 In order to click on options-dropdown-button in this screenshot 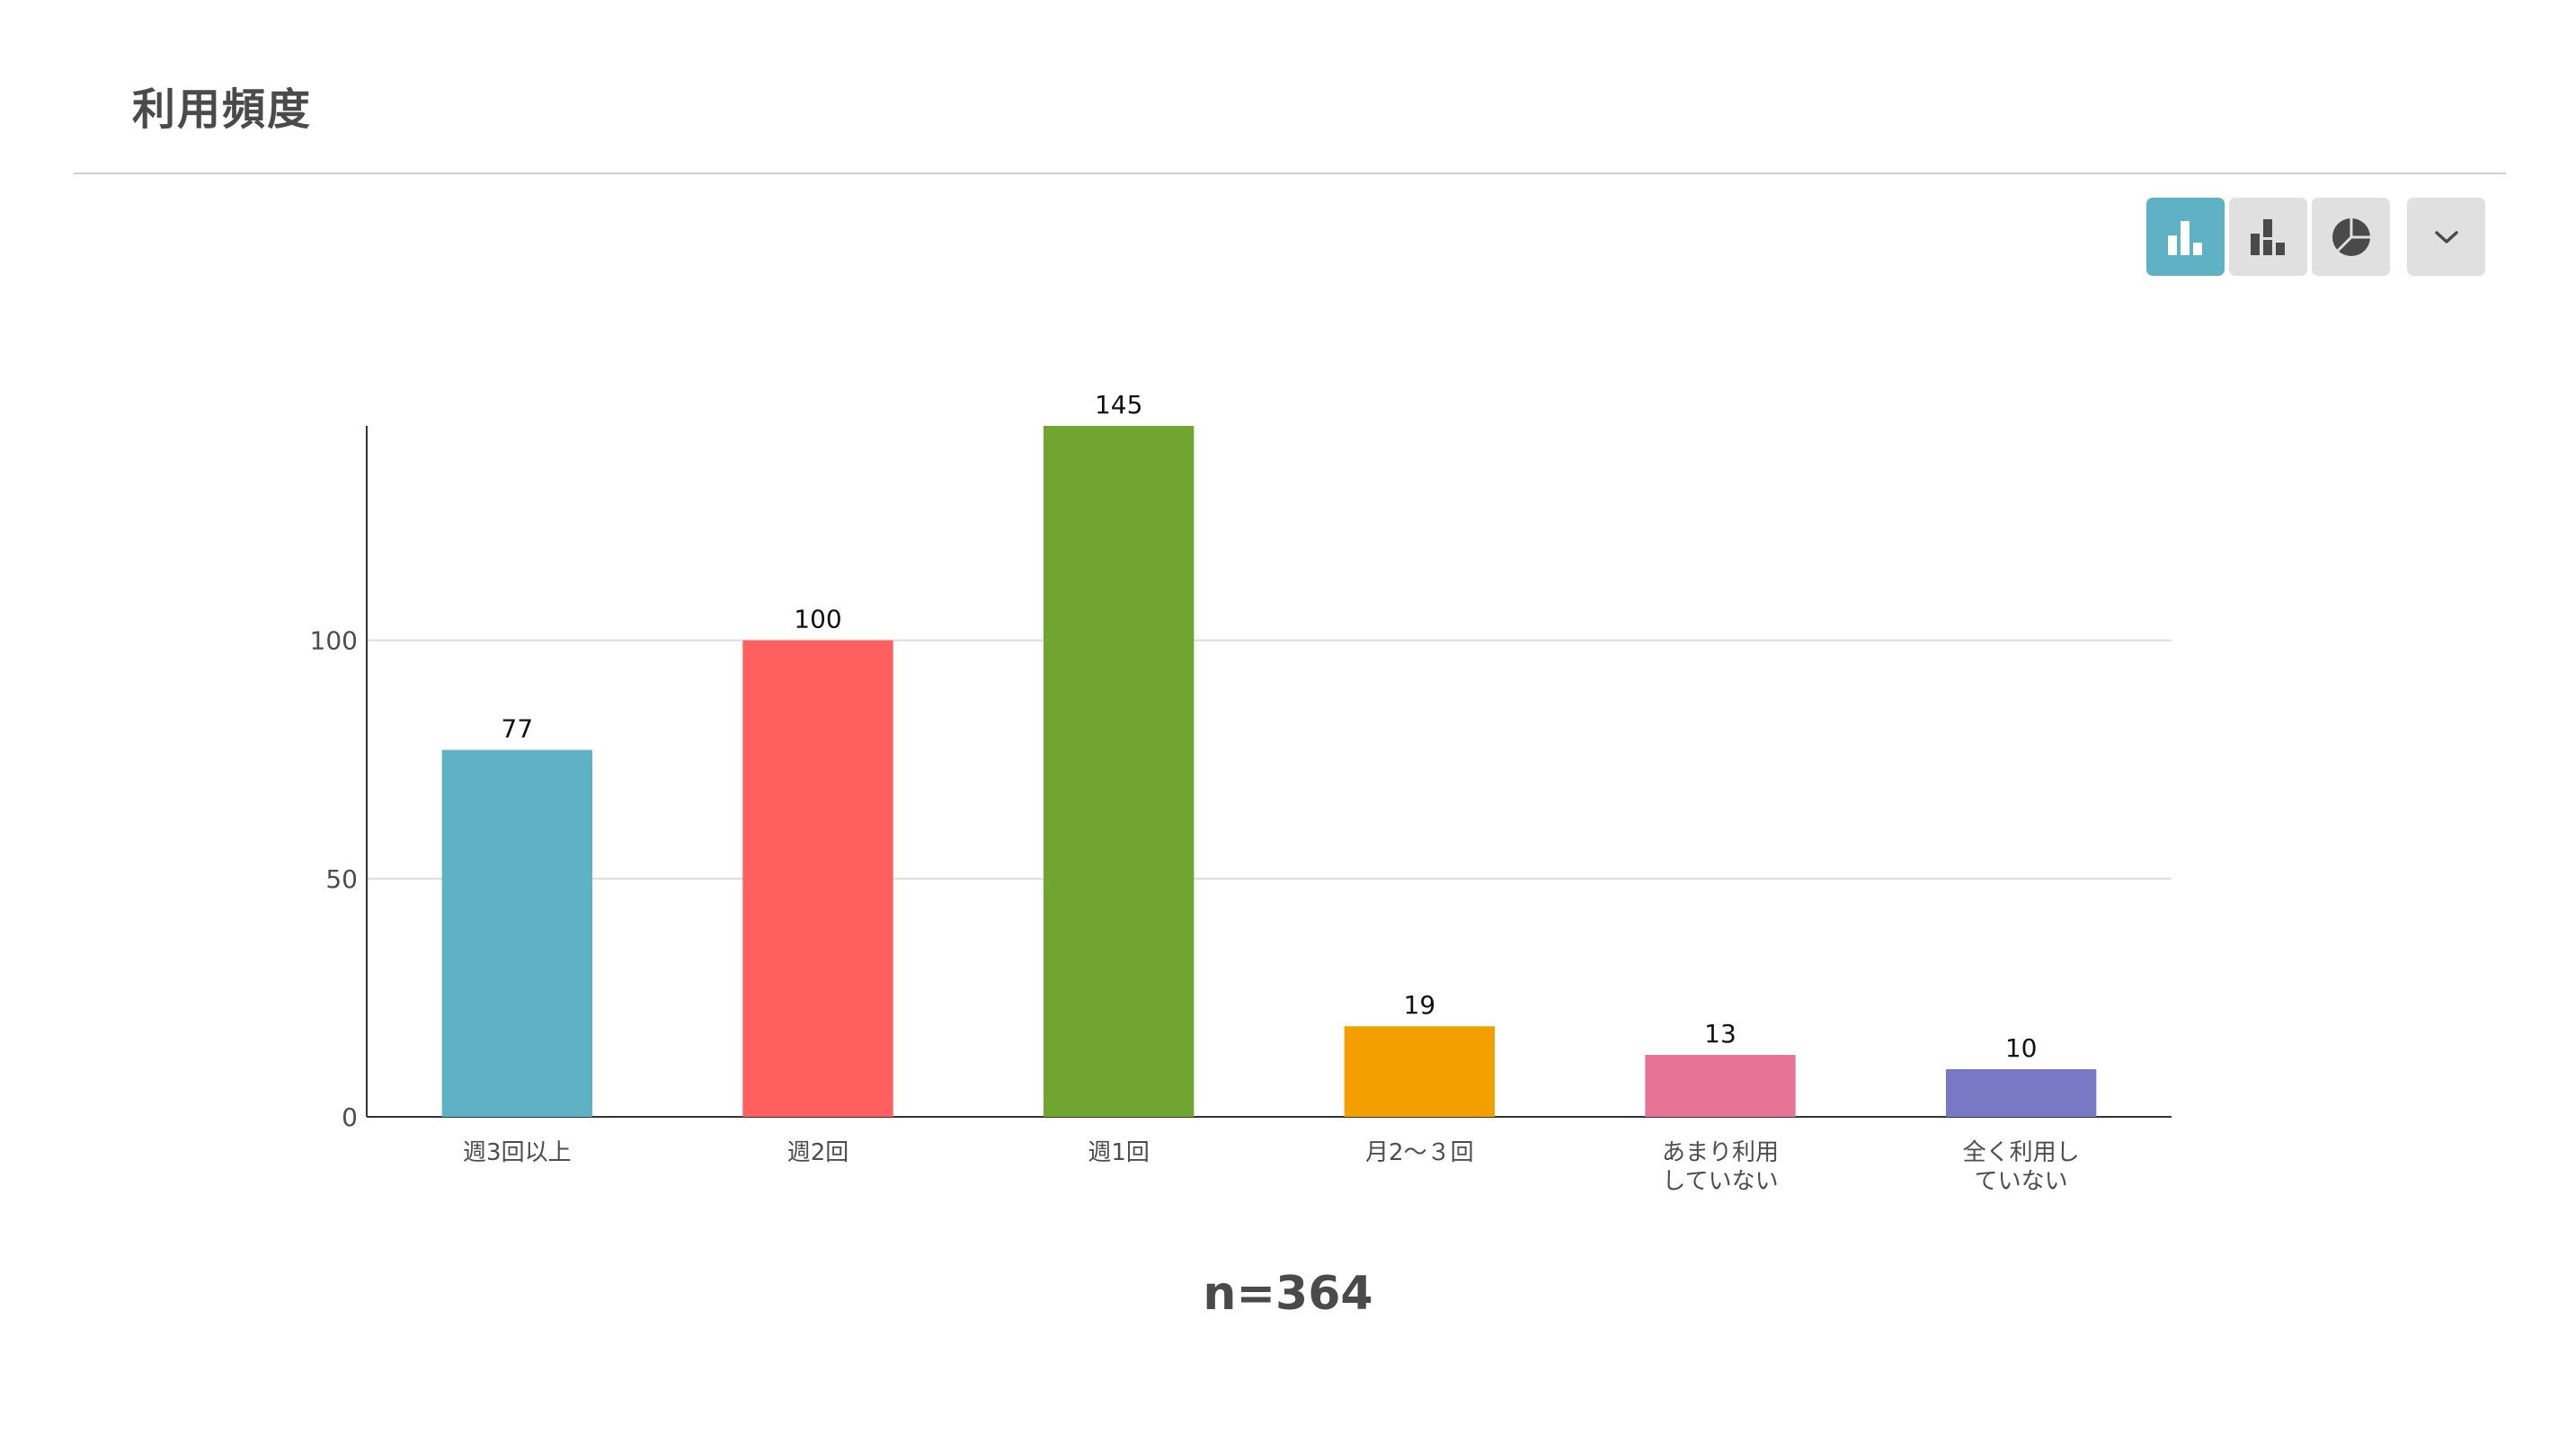, I will do `click(2446, 237)`.